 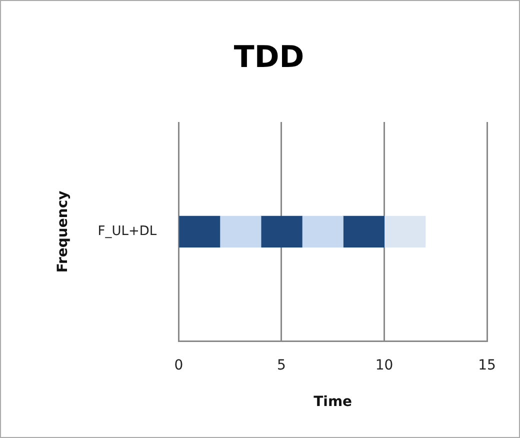 What do you see at coordinates (281, 365) in the screenshot?
I see `x-tick-label: 5` at bounding box center [281, 365].